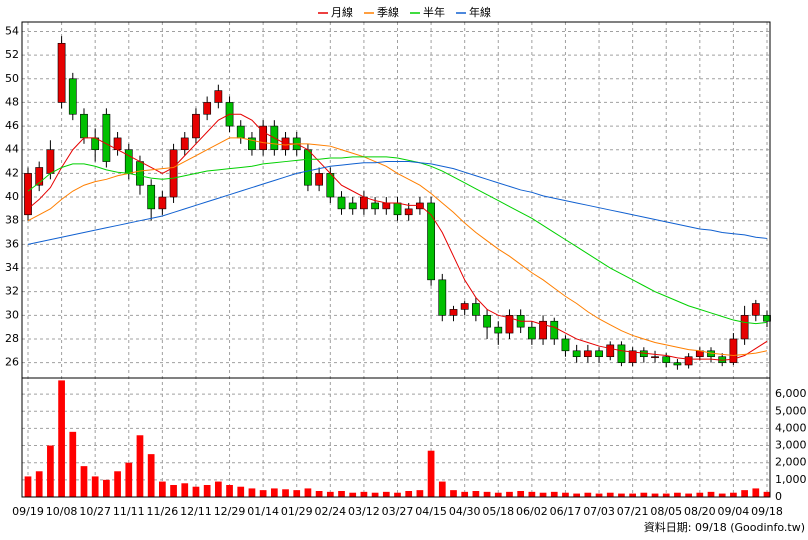  I want to click on x-tick-label: 11/26, so click(163, 511).